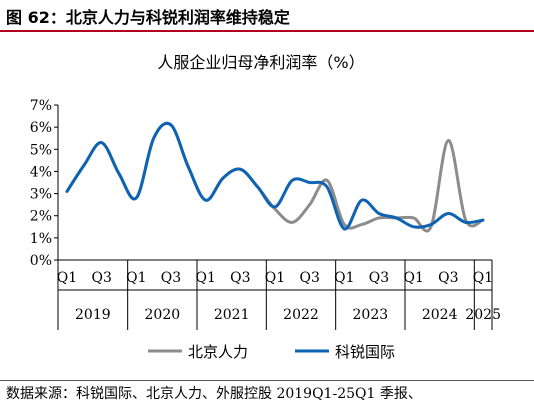 This screenshot has height=410, width=534. Describe the element at coordinates (218, 352) in the screenshot. I see `legend-label: 北京人力` at that location.